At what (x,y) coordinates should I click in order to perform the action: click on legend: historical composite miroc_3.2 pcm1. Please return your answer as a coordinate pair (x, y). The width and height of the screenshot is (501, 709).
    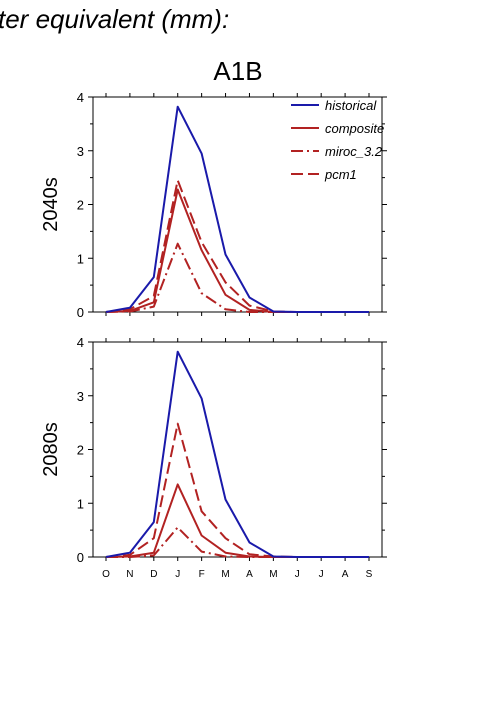
    Looking at the image, I should click on (337, 140).